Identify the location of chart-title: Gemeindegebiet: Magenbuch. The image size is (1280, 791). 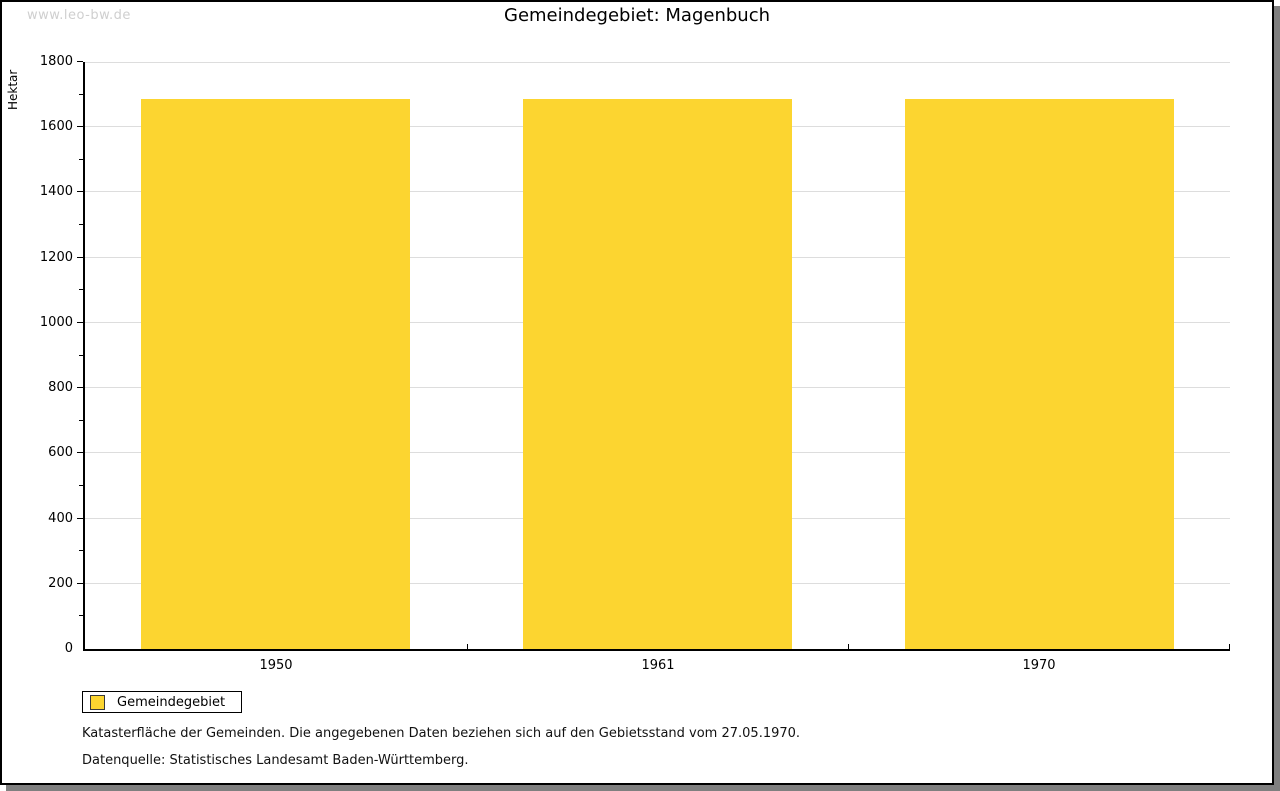
(637, 15).